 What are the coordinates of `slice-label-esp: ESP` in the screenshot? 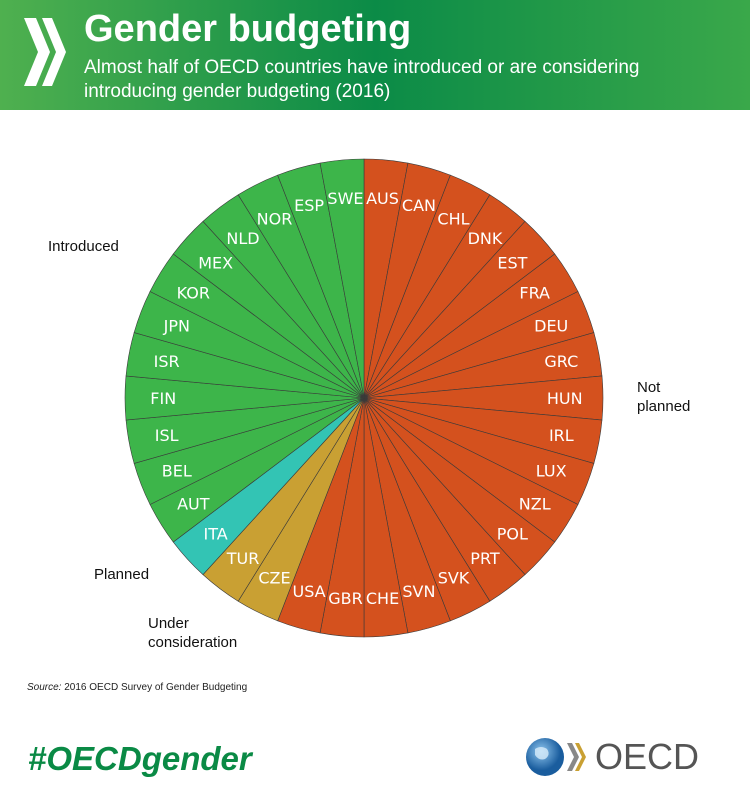 It's located at (309, 205).